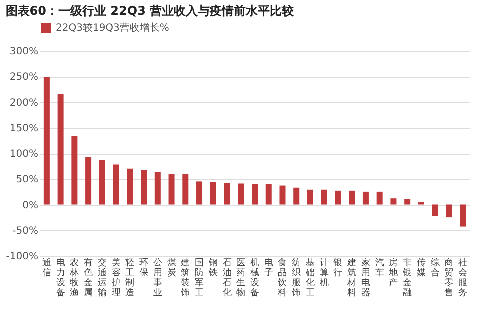 Image resolution: width=500 pixels, height=327 pixels. Describe the element at coordinates (449, 278) in the screenshot. I see `x-tick-label: 商贸零售` at that location.